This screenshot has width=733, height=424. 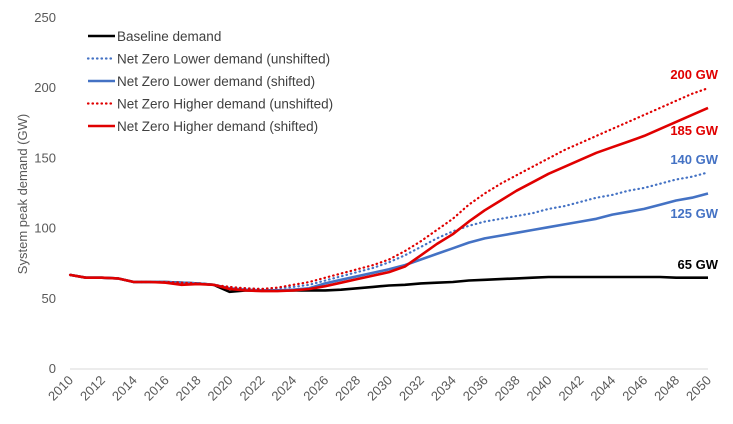 I want to click on legend-label-1: Baseline demand, so click(x=169, y=36).